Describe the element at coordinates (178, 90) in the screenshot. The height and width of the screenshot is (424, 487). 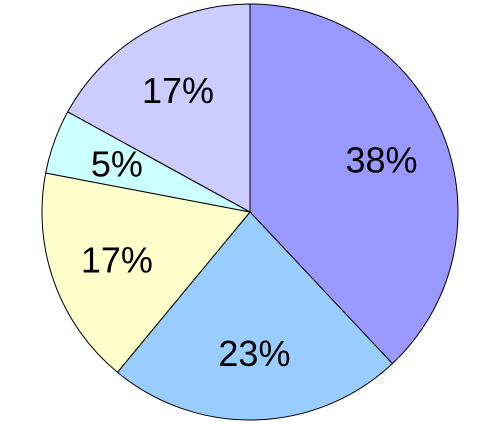
I see `pie-slice-label-4: 17%` at that location.